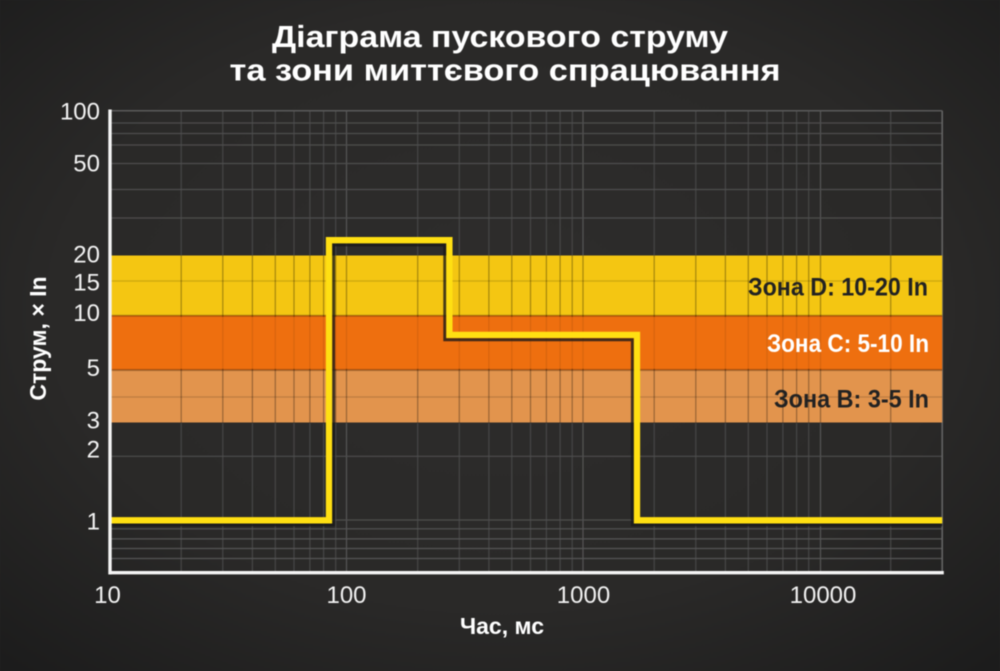  Describe the element at coordinates (823, 595) in the screenshot. I see `svg-text: 10000` at that location.